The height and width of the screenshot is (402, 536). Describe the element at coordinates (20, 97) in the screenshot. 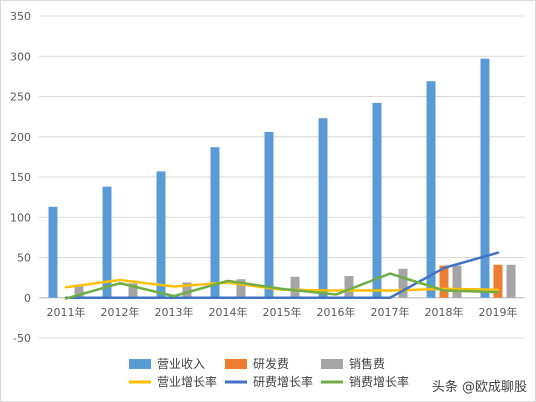

I see `y-tick-label: 250` at that location.